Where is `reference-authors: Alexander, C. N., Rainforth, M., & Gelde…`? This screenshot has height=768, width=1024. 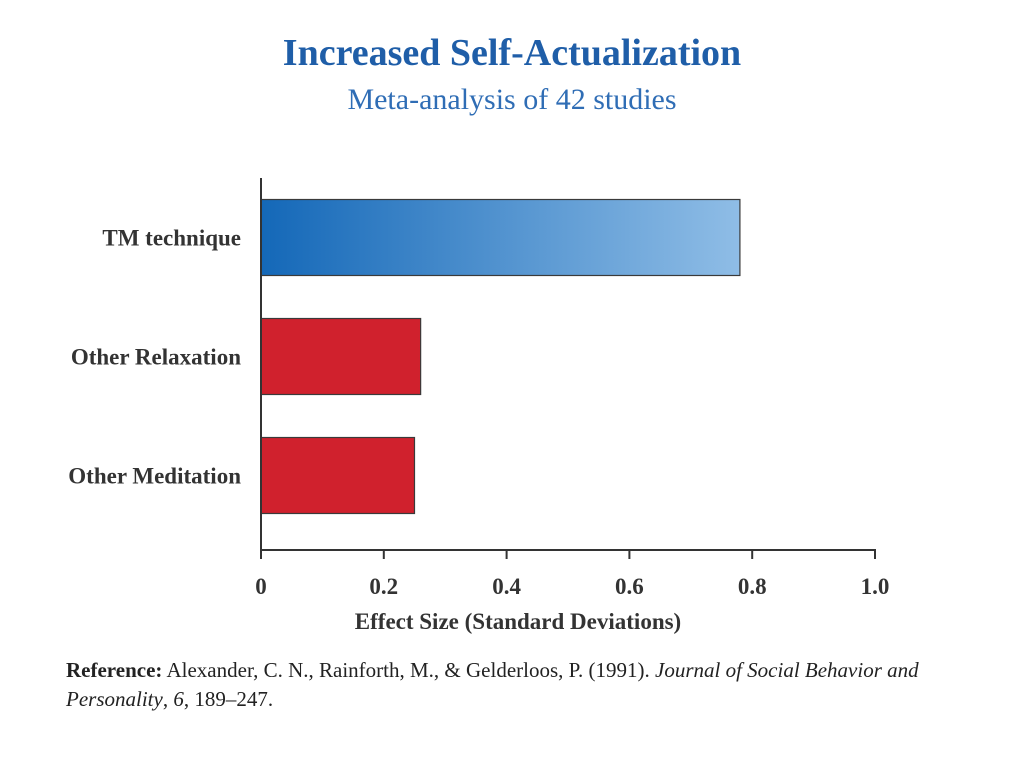
reference-authors: Alexander, C. N., Rainforth, M., & Gelde… is located at coordinates (408, 670).